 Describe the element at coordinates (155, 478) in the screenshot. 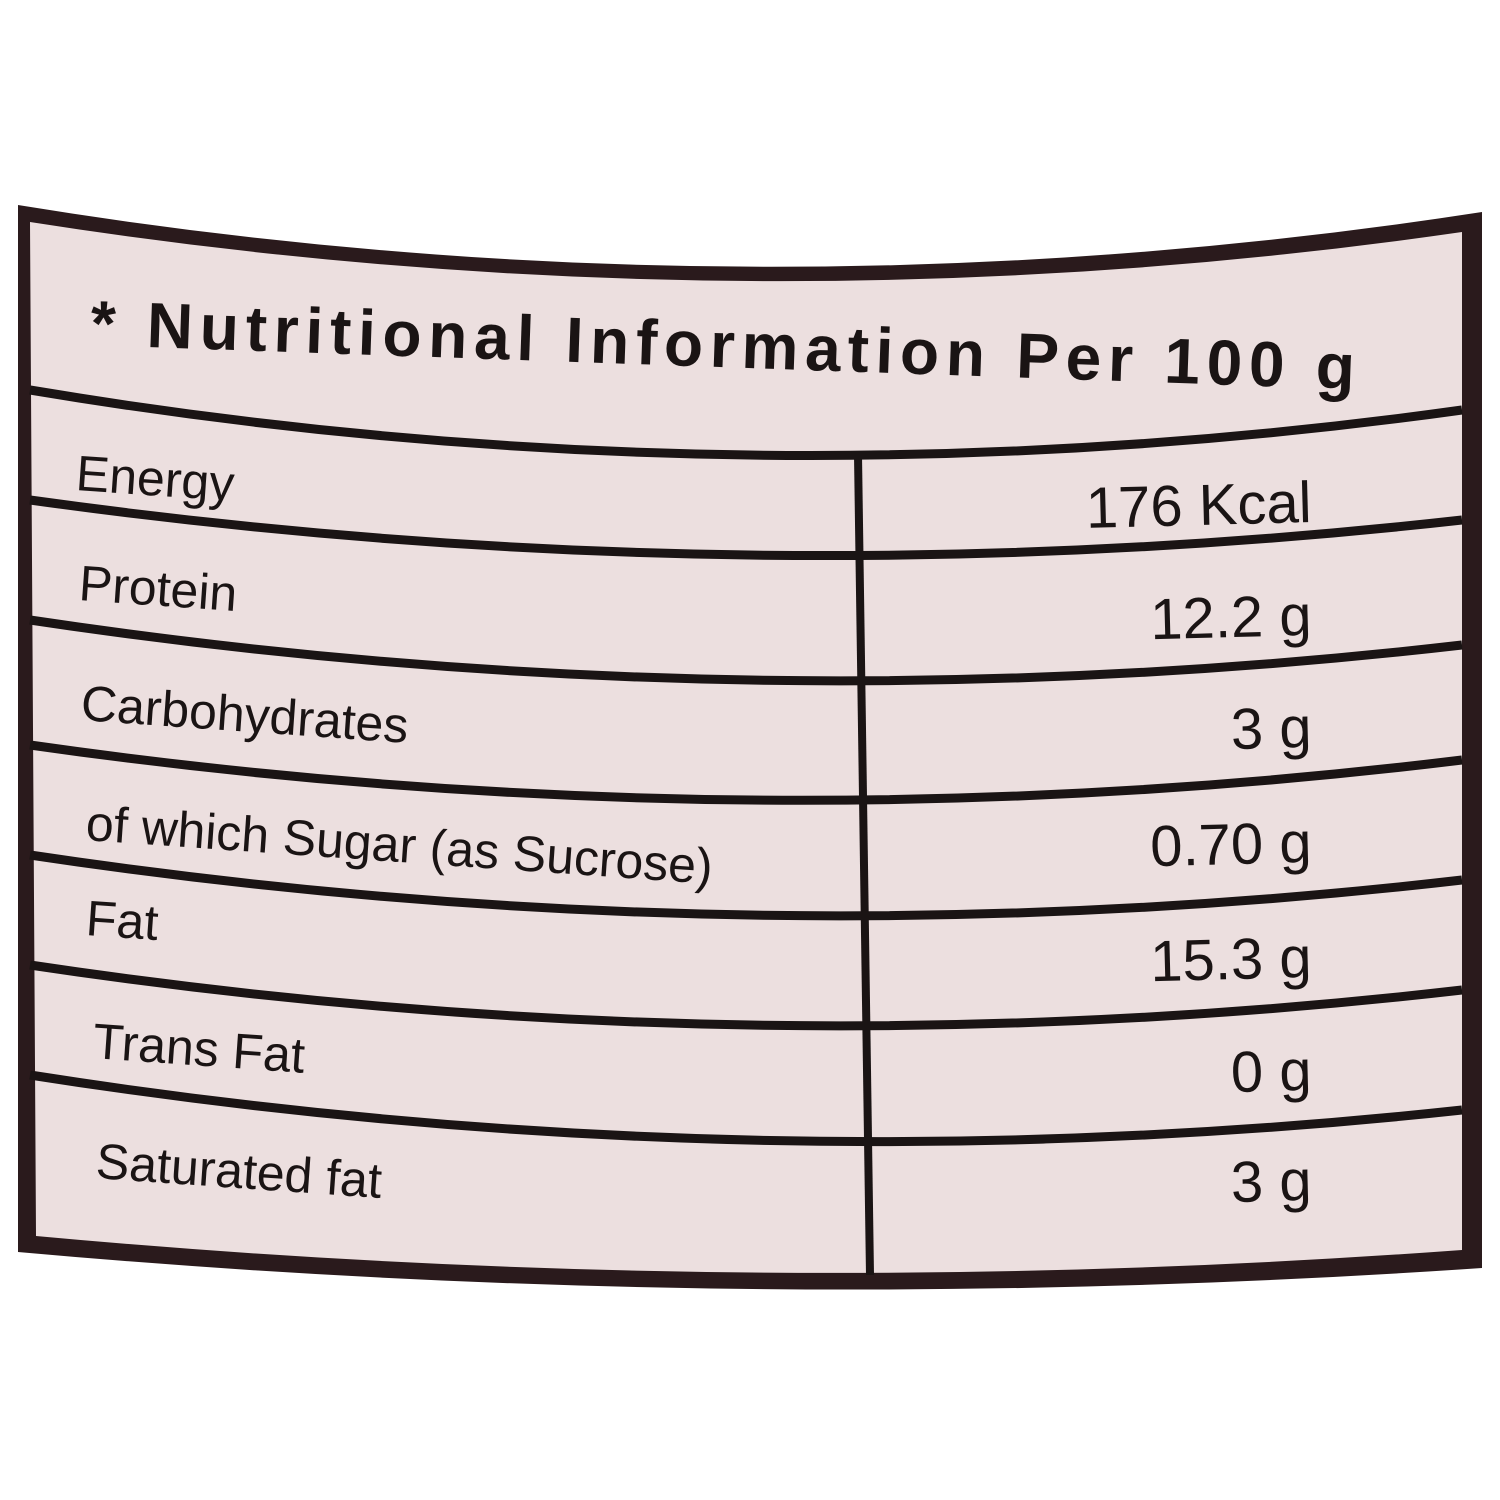

I see `row-label: Energy` at that location.